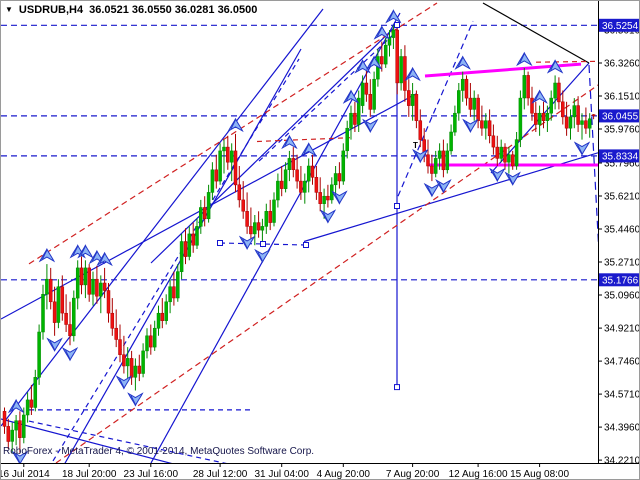  Describe the element at coordinates (413, 474) in the screenshot. I see `time-tick-label: 7 Aug 20:00` at that location.